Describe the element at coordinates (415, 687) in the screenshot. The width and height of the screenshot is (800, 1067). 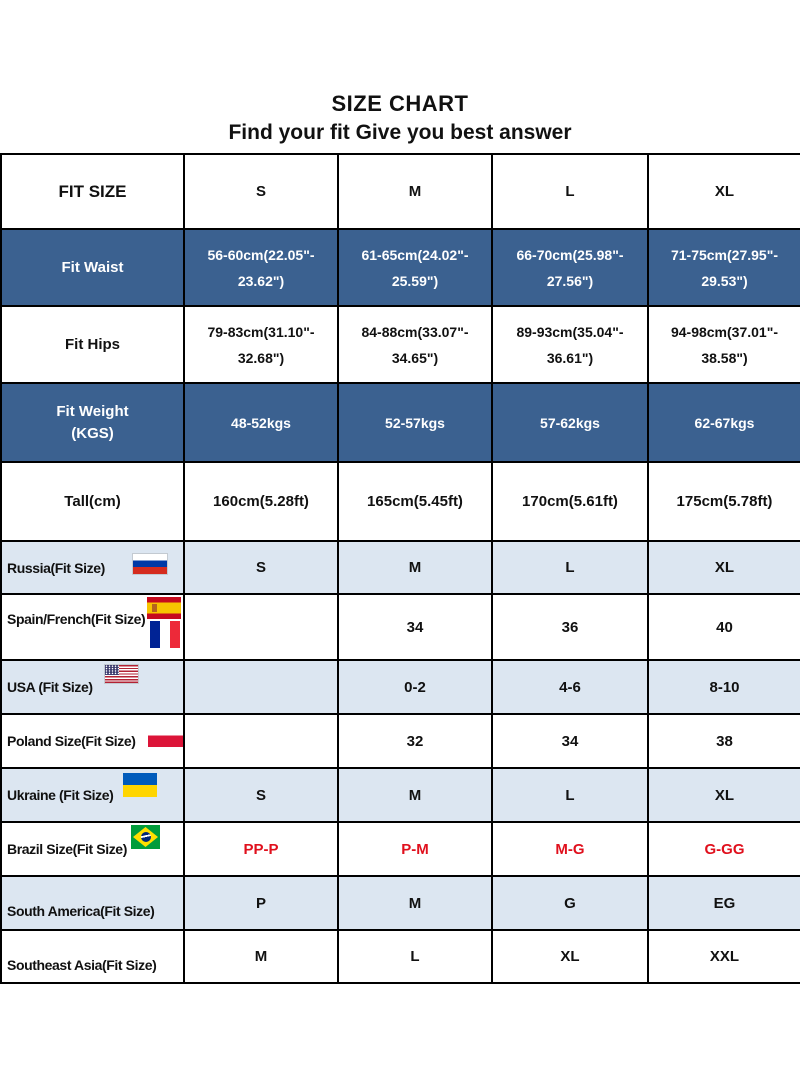
I see `cell: 0-2` at that location.